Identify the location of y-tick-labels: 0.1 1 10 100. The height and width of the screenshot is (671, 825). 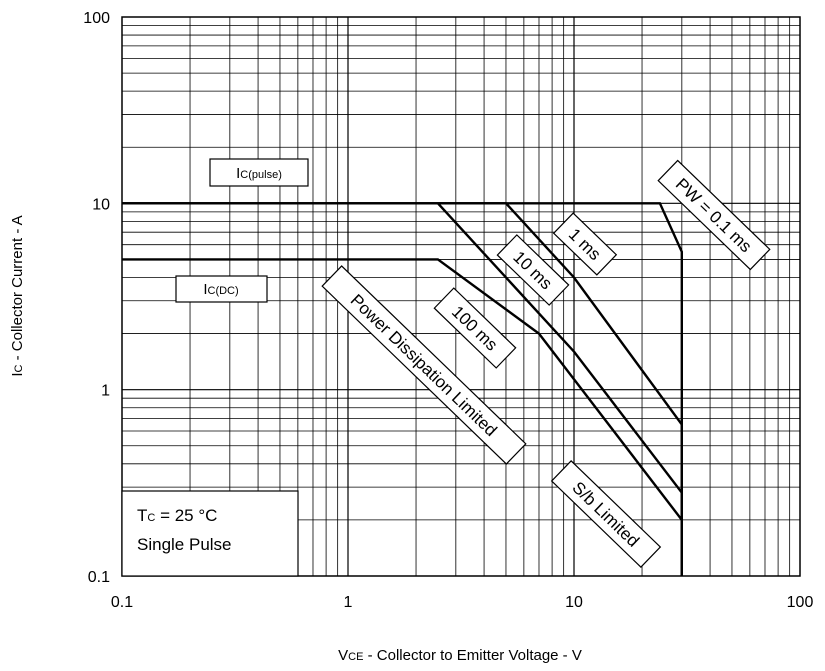
(96, 298).